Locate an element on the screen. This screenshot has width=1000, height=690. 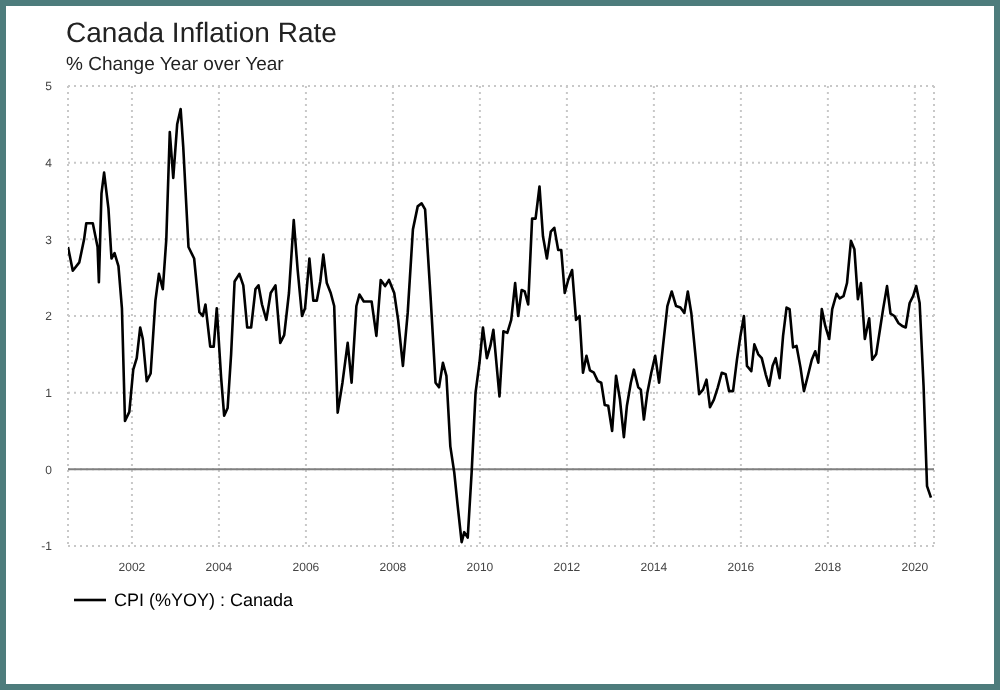
chart-title: Canada Inflation Rate is located at coordinates (201, 32).